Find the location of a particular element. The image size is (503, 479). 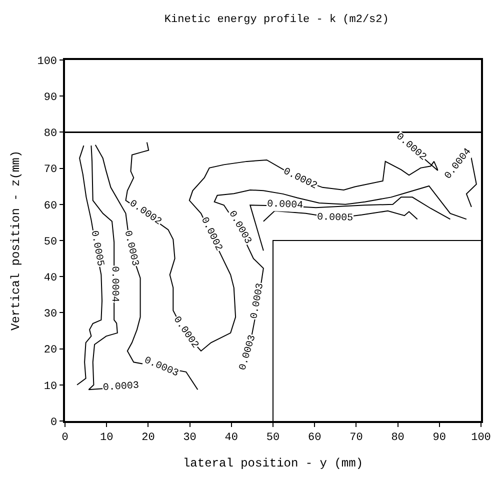

x-tick-label: 90 is located at coordinates (439, 438).